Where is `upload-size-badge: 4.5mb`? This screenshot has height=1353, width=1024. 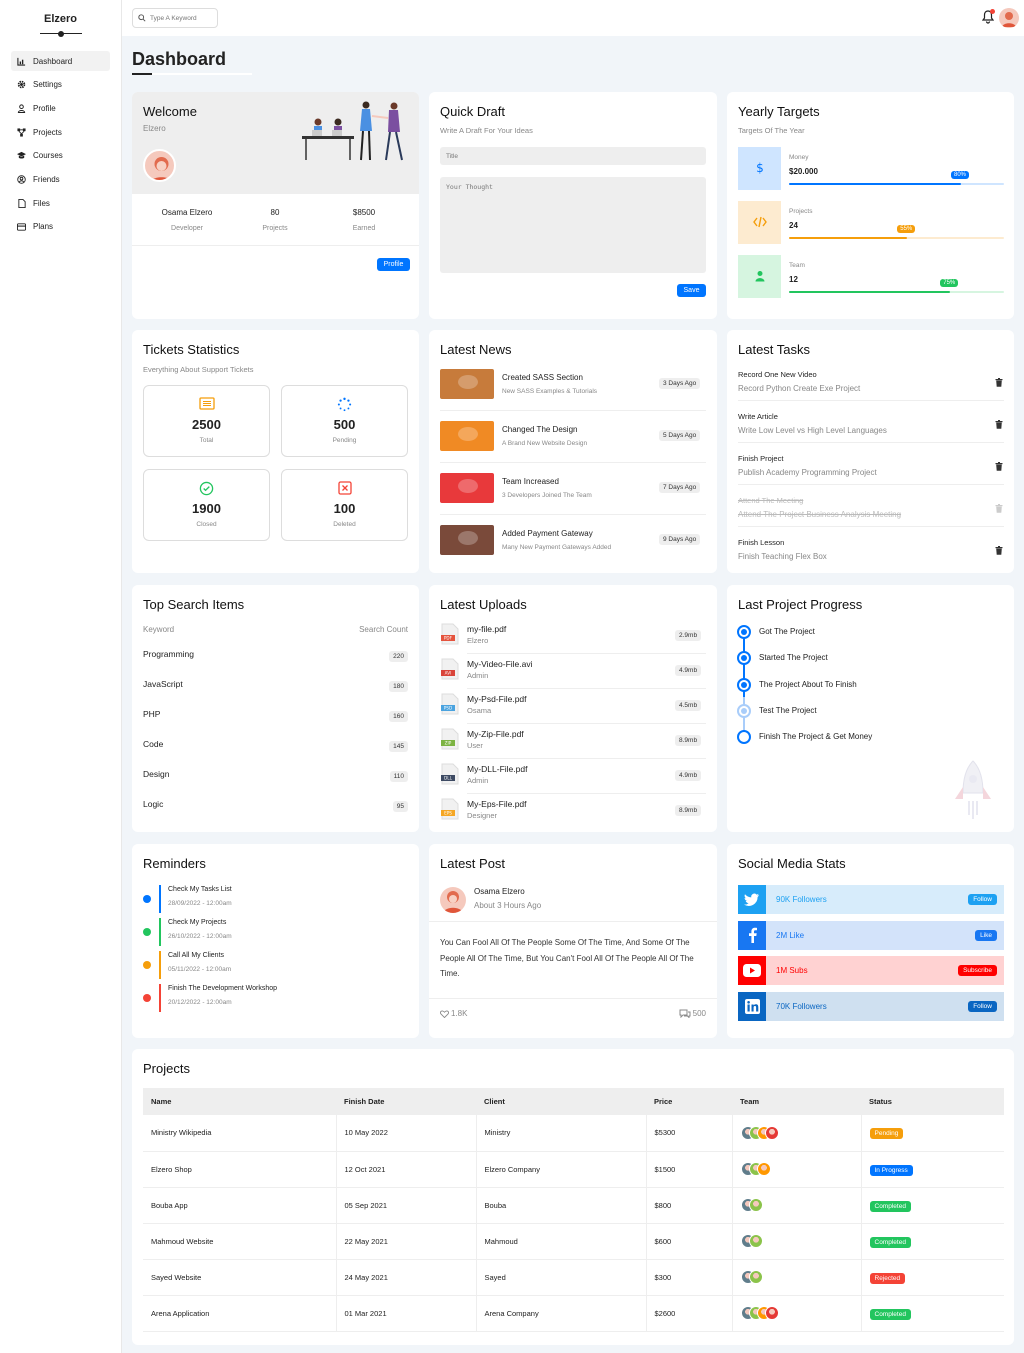 upload-size-badge: 4.5mb is located at coordinates (688, 705).